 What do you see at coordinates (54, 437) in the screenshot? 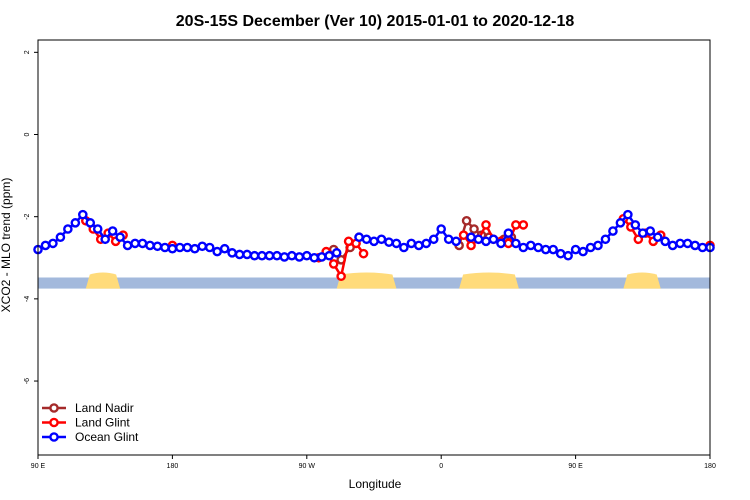
I see `legend-marker-ocean_glint` at bounding box center [54, 437].